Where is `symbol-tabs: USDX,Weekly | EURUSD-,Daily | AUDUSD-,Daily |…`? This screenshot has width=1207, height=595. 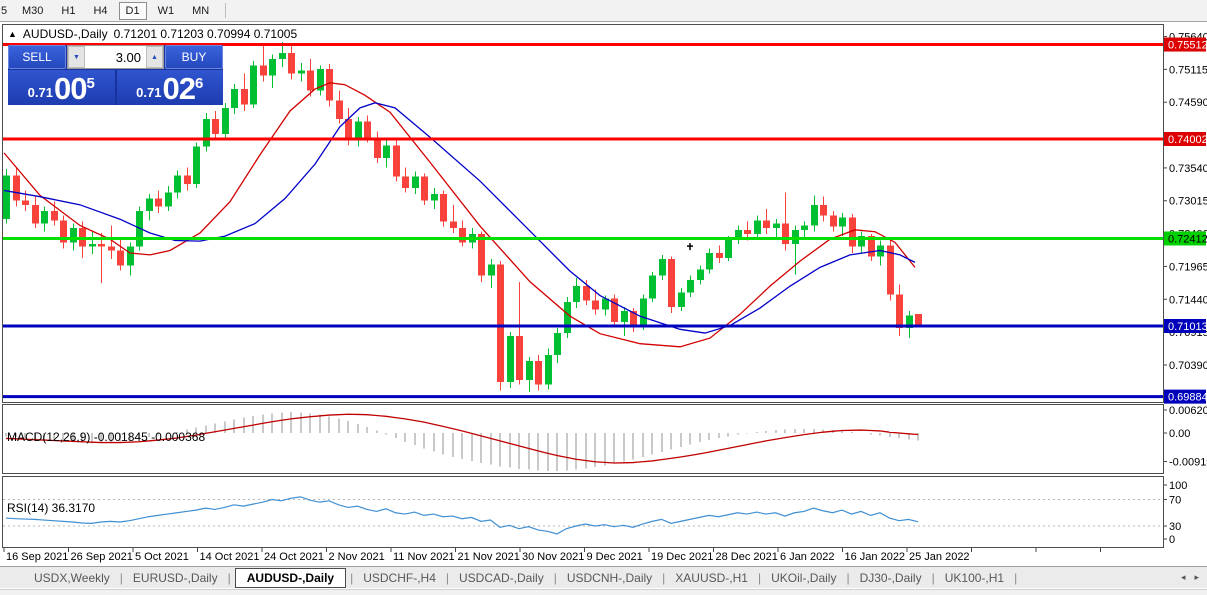 symbol-tabs: USDX,Weekly | EURUSD-,Daily | AUDUSD-,Daily |… is located at coordinates (524, 577).